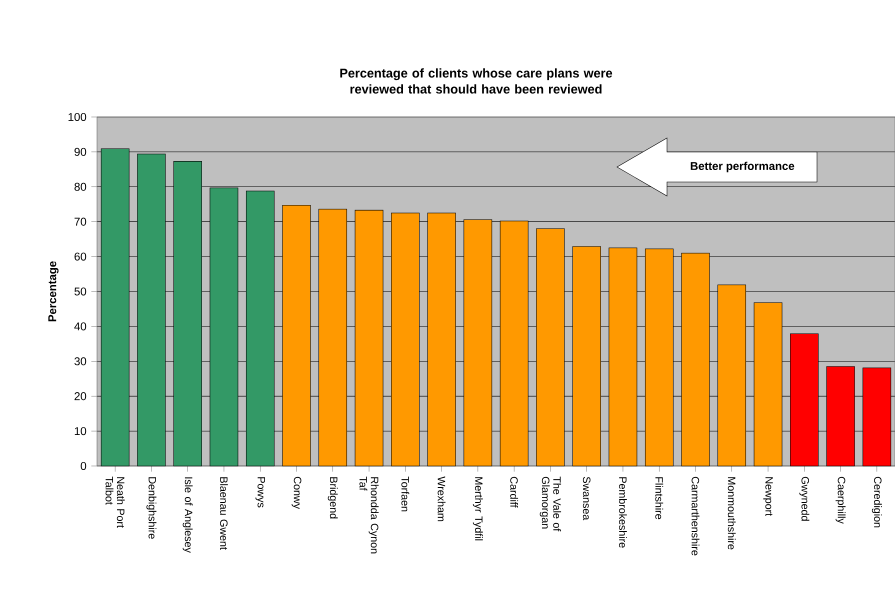 The width and height of the screenshot is (895, 609). I want to click on x-tick-label: Blaenau Gwent, so click(224, 513).